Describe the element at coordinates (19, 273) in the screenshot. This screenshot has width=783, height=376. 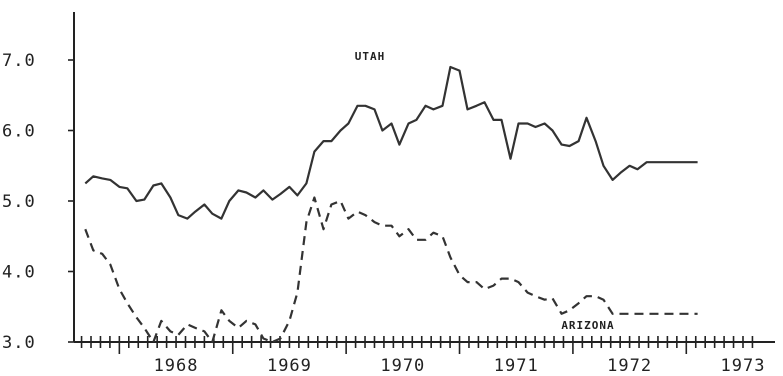
I see `y-tick-label: 4.0` at that location.